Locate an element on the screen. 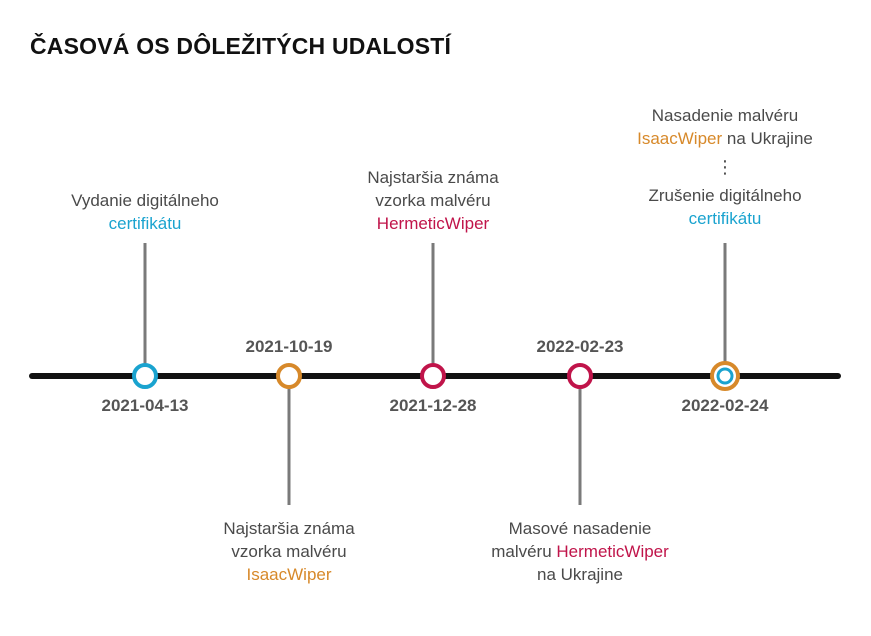 The image size is (871, 636). label-text-mixed: IsaacWiper na Ukrajine is located at coordinates (725, 138).